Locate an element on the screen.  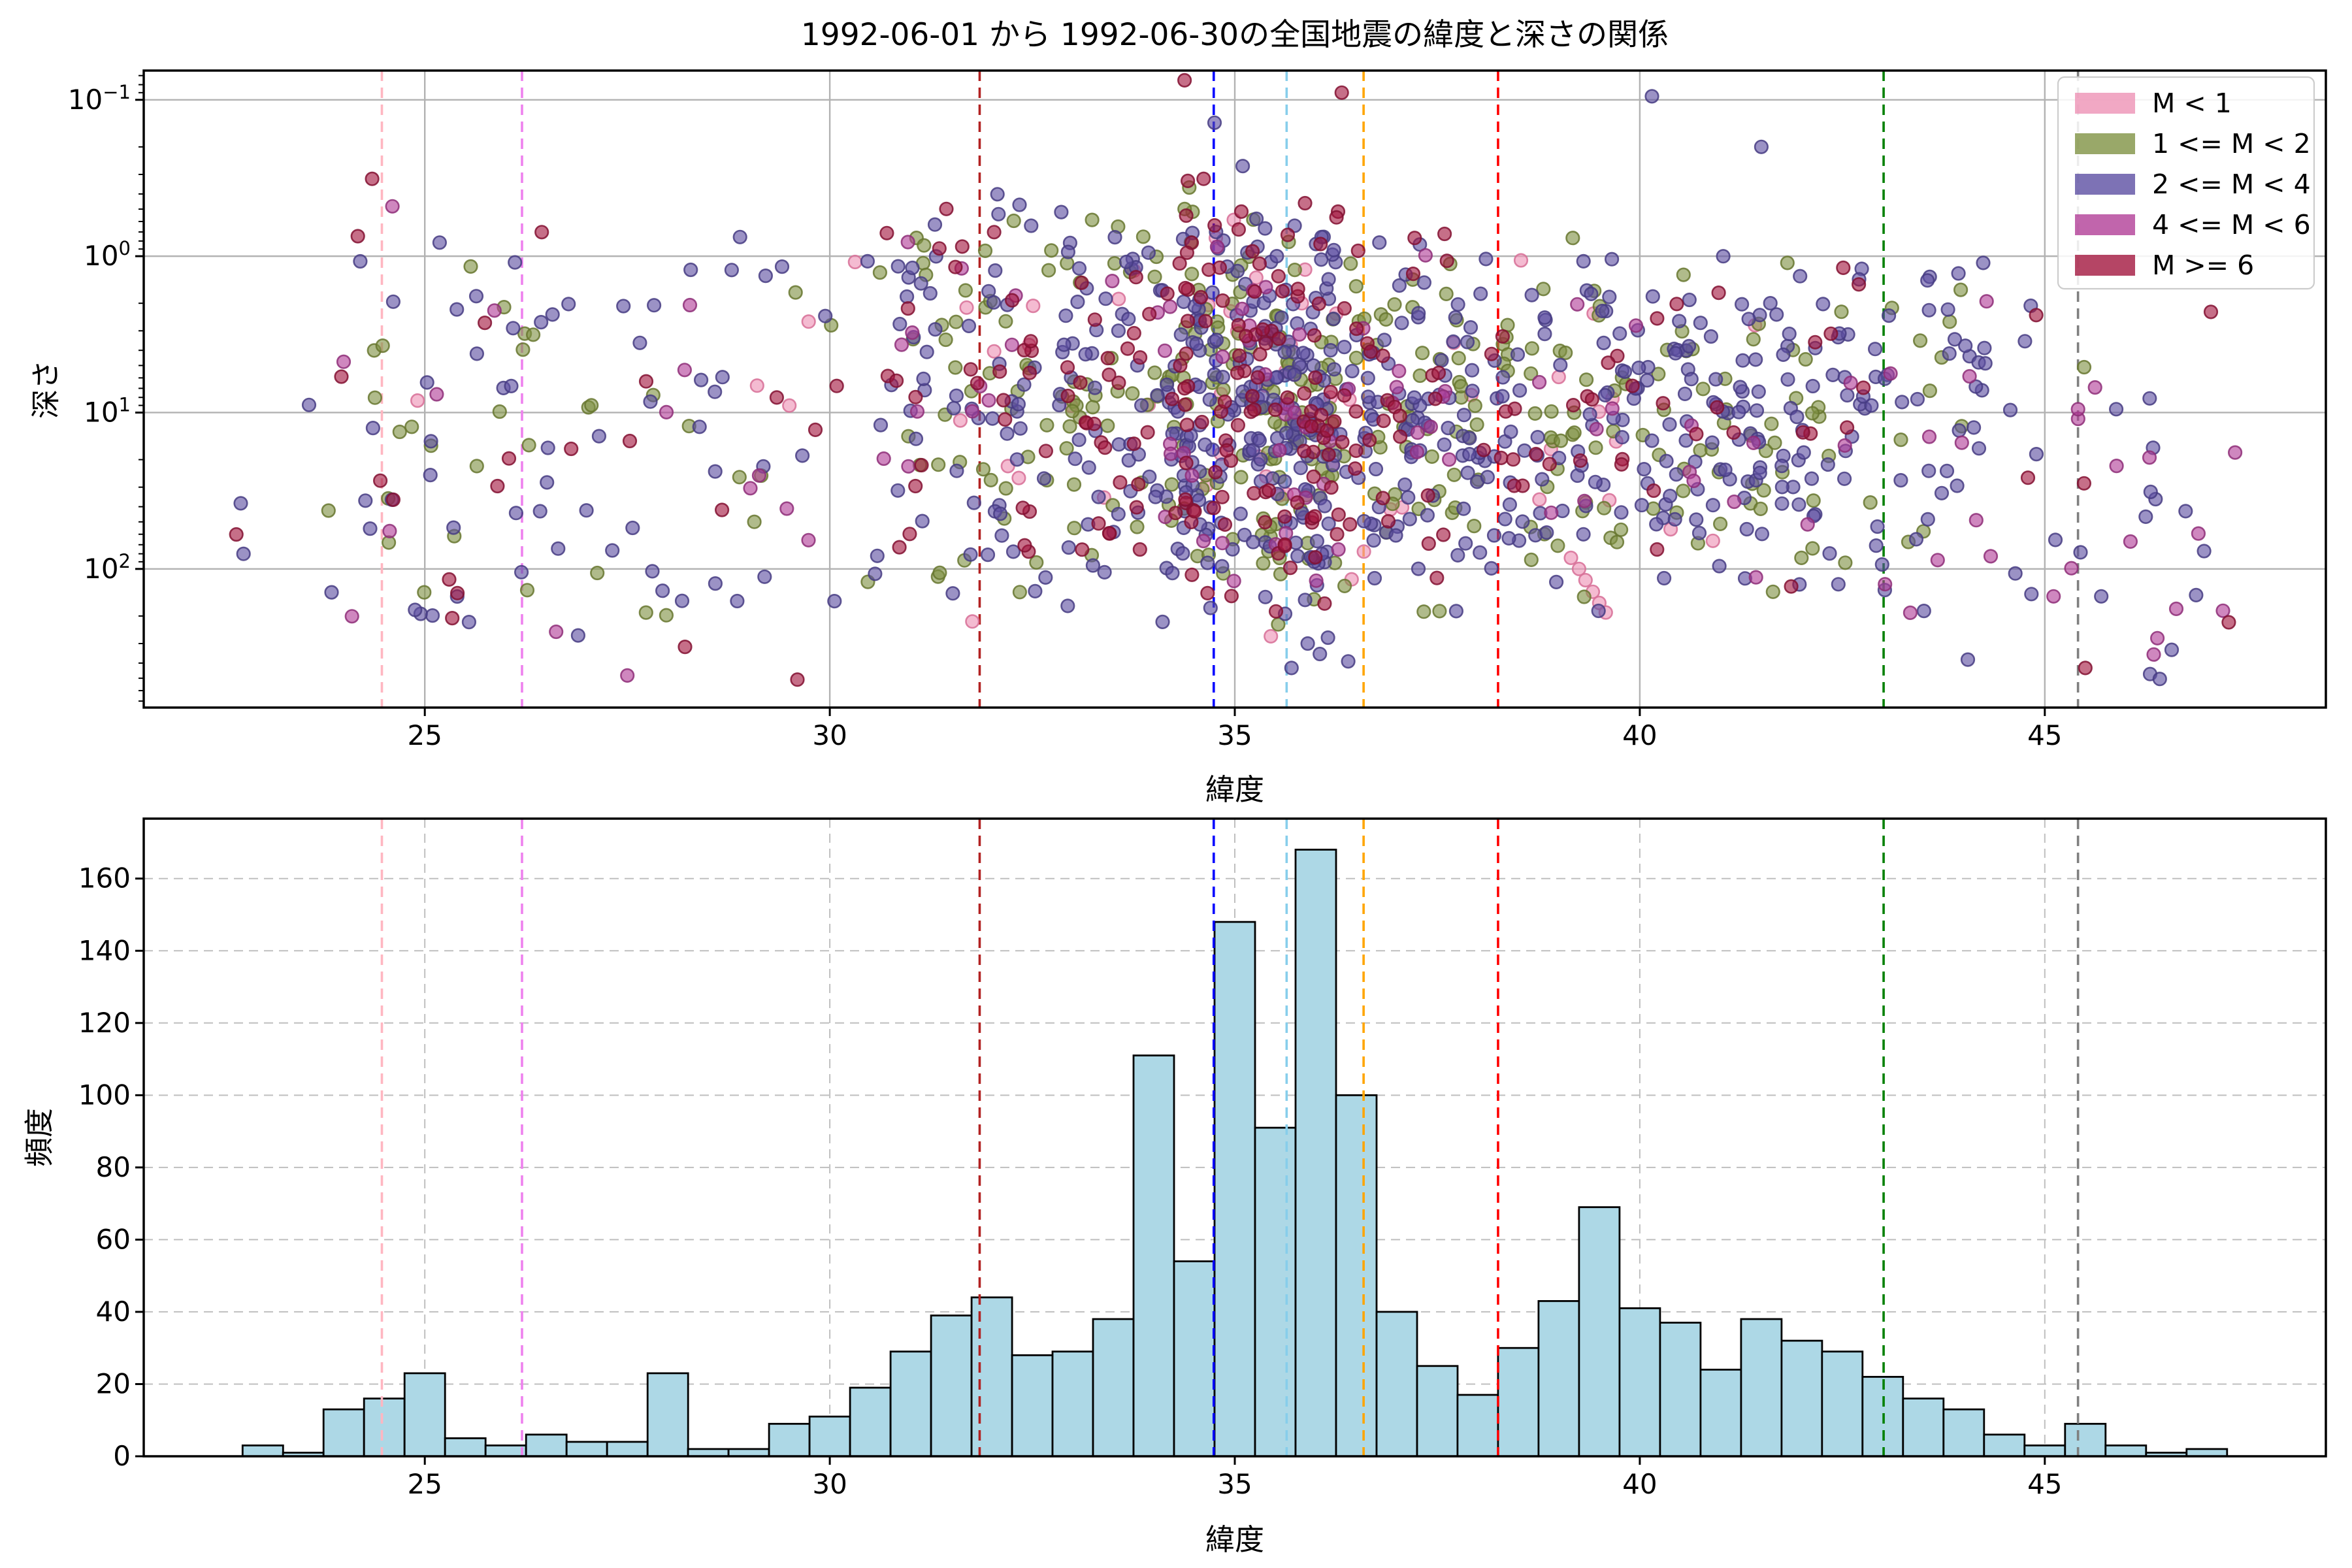
legend-item: M >= 6 is located at coordinates (2164, 265).